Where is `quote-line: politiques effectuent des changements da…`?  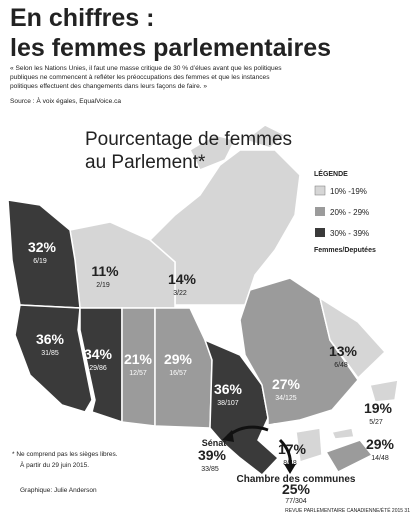
quote-line: politiques effectuent des changements da… is located at coordinates (108, 86).